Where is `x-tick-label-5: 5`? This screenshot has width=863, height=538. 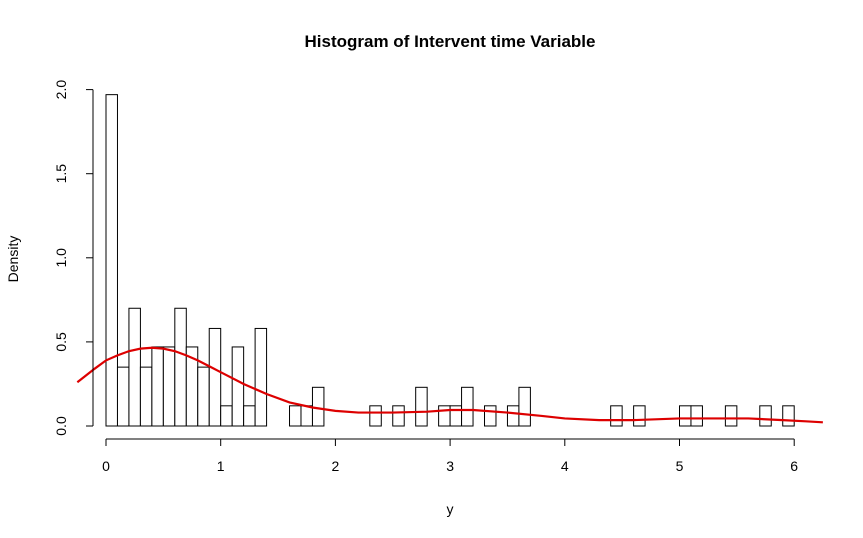 x-tick-label-5: 5 is located at coordinates (680, 466).